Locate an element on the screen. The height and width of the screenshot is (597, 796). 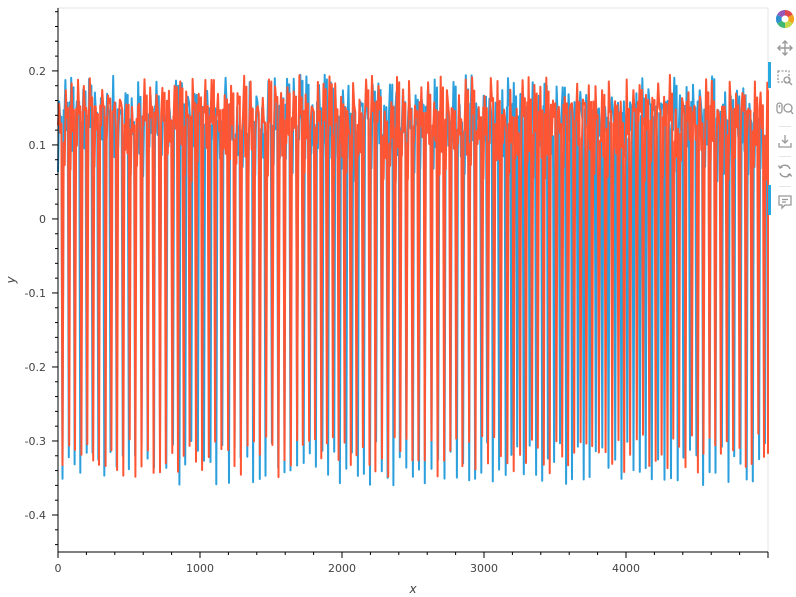
y-tick-label: 0.1 is located at coordinates (38, 145).